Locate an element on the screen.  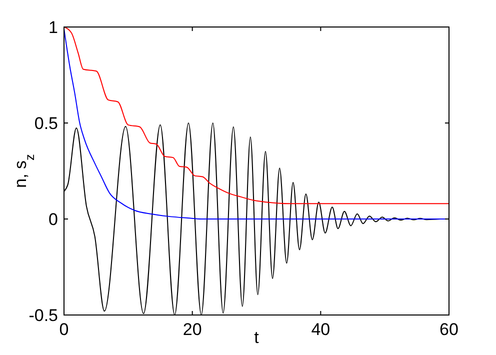
y-tick-label: 1 is located at coordinates (53, 27).